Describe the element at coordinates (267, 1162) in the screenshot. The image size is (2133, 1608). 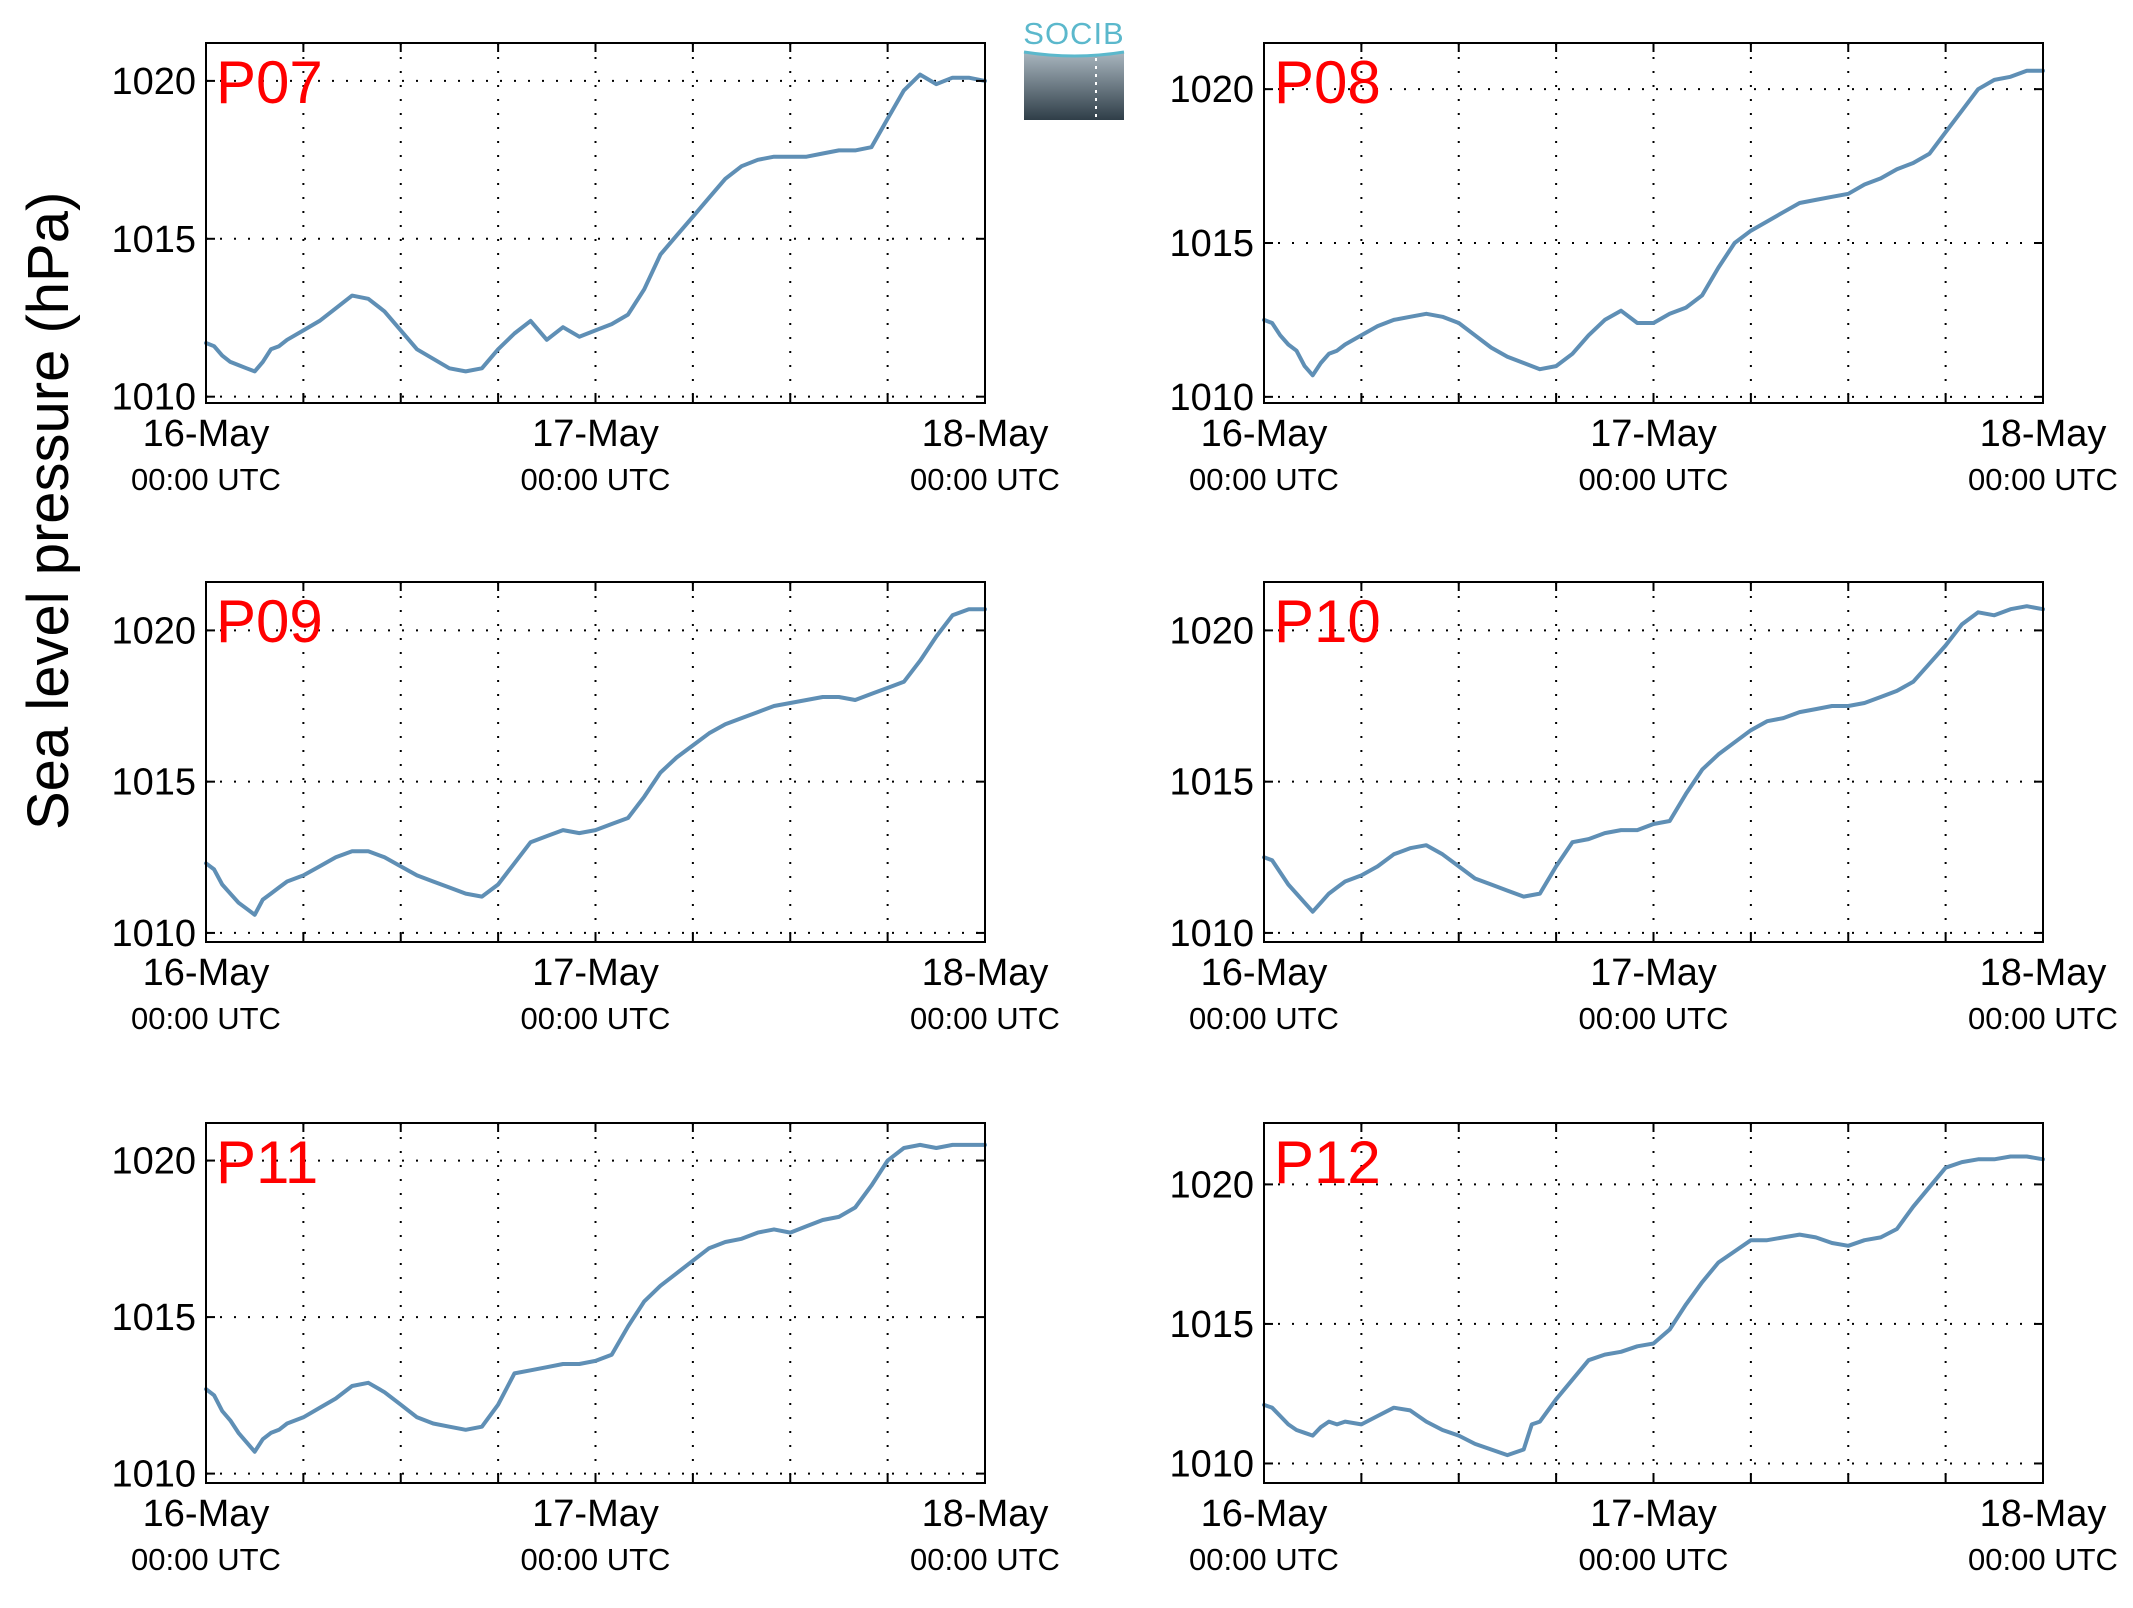
I see `panel-title: P11` at that location.